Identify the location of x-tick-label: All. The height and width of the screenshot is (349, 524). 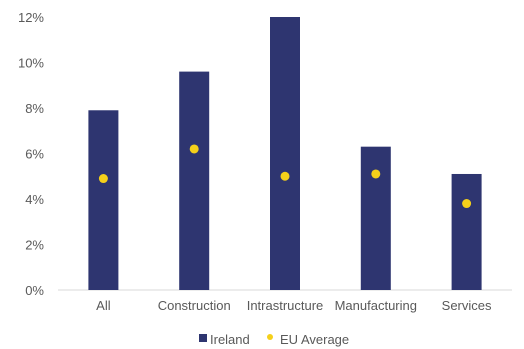
(103, 305).